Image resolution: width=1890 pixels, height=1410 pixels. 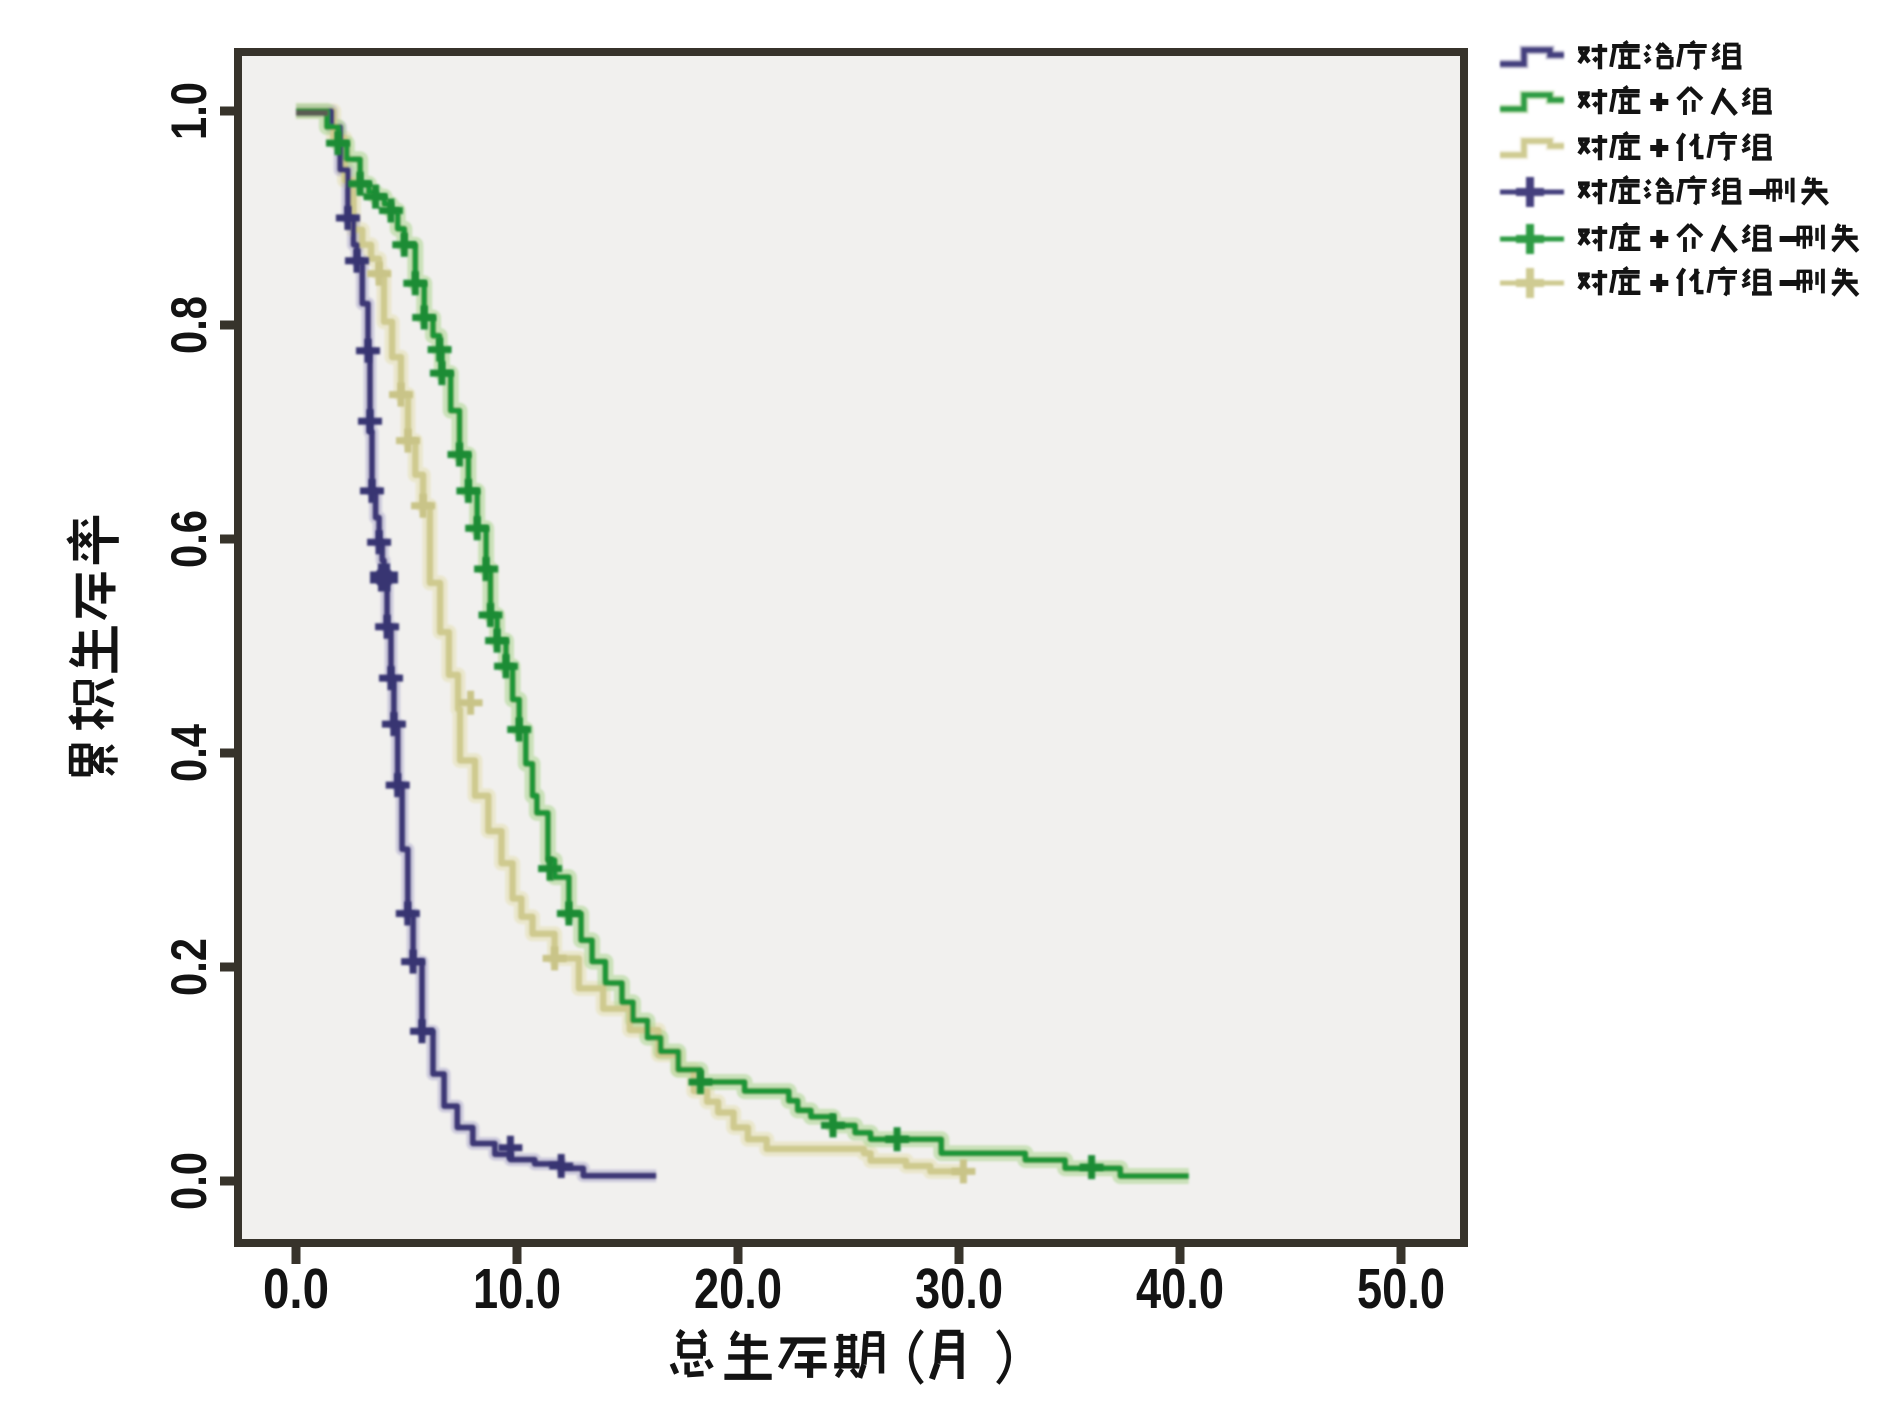 What do you see at coordinates (189, 753) in the screenshot?
I see `svg-text: 0.4` at bounding box center [189, 753].